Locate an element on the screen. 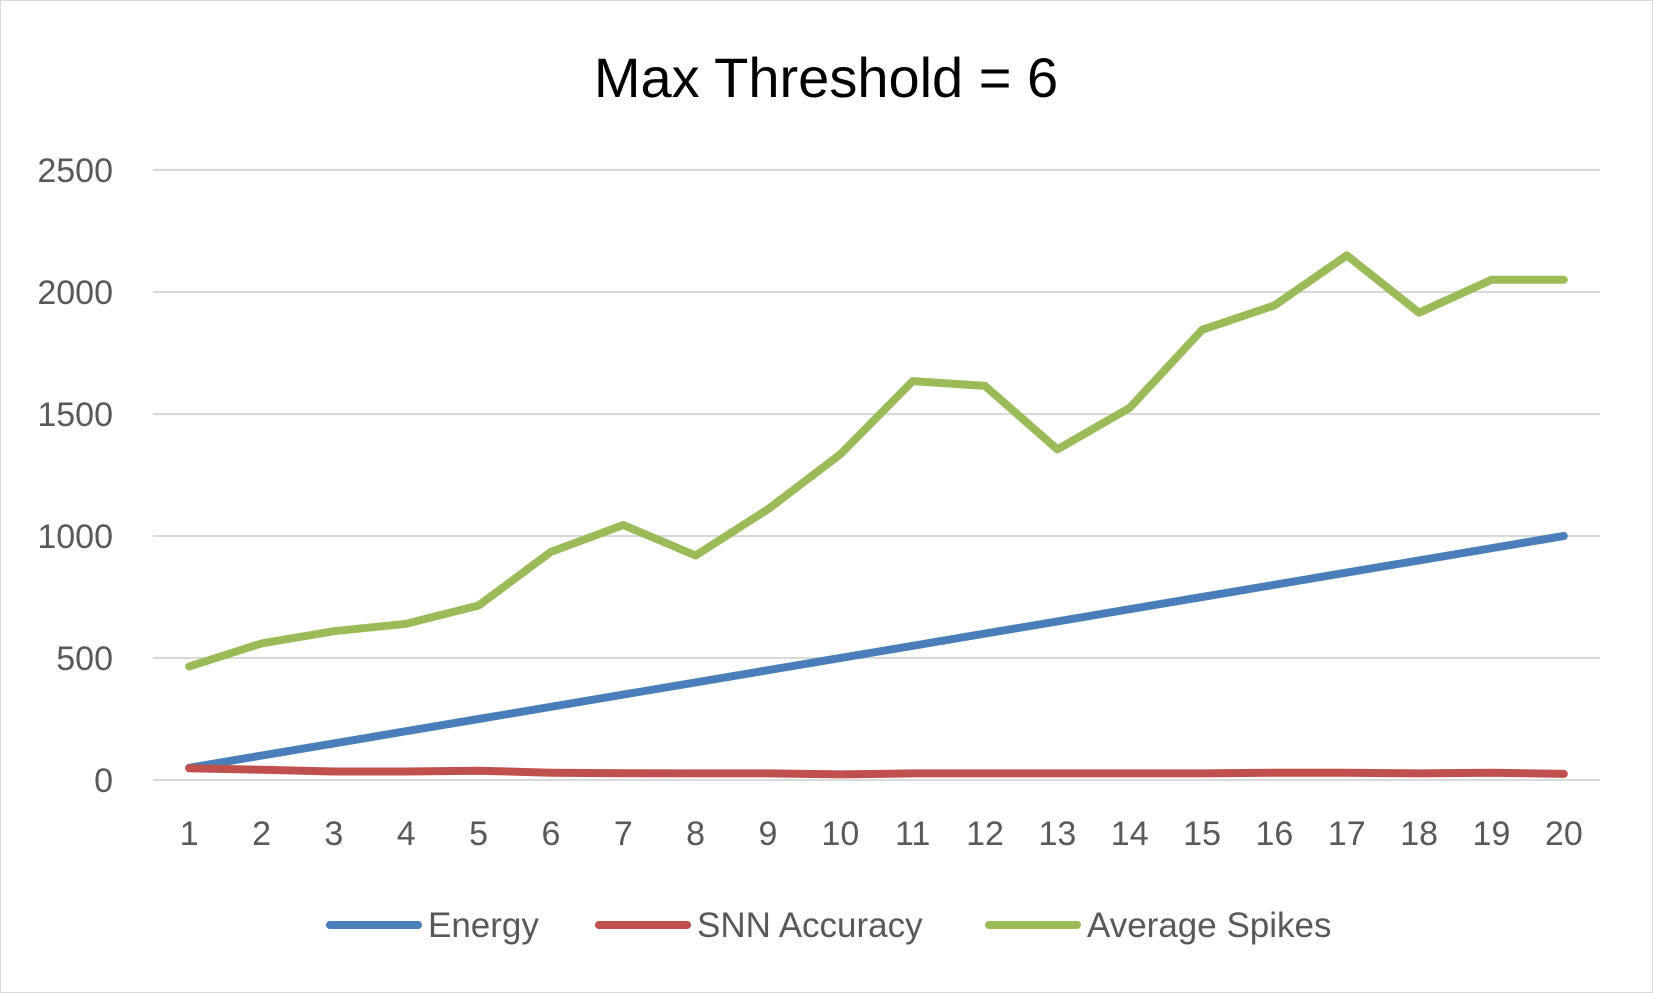 The height and width of the screenshot is (993, 1653). y-tick-label: 1500 is located at coordinates (75, 415).